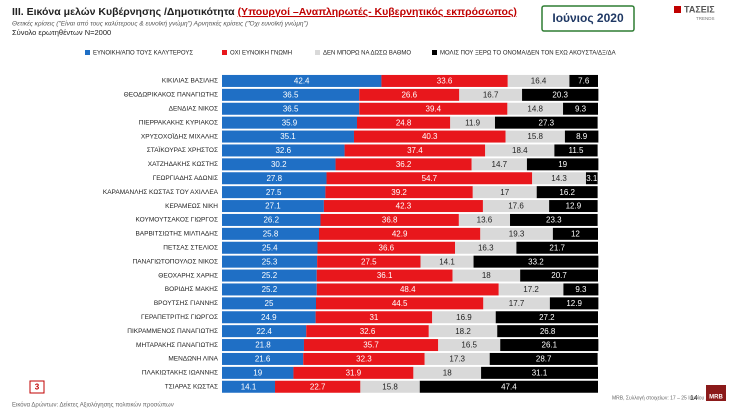 The image size is (735, 418). I want to click on value-label: 27.2, so click(547, 317).